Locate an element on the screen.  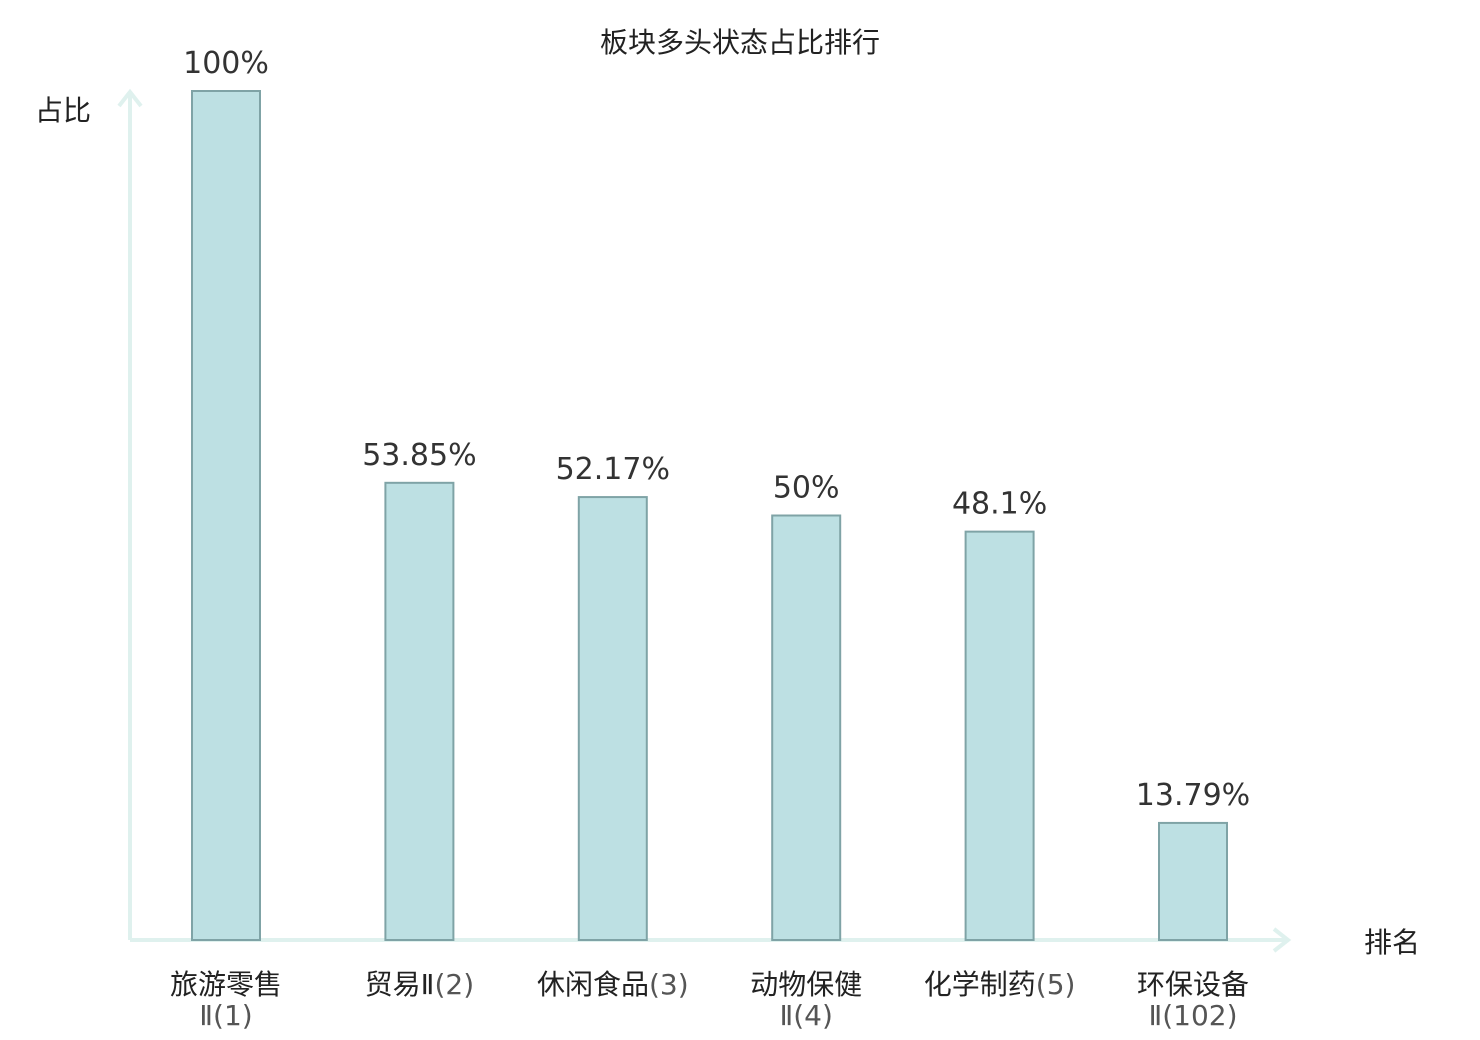
category-label-2: 贸易Ⅱ(2) is located at coordinates (419, 984).